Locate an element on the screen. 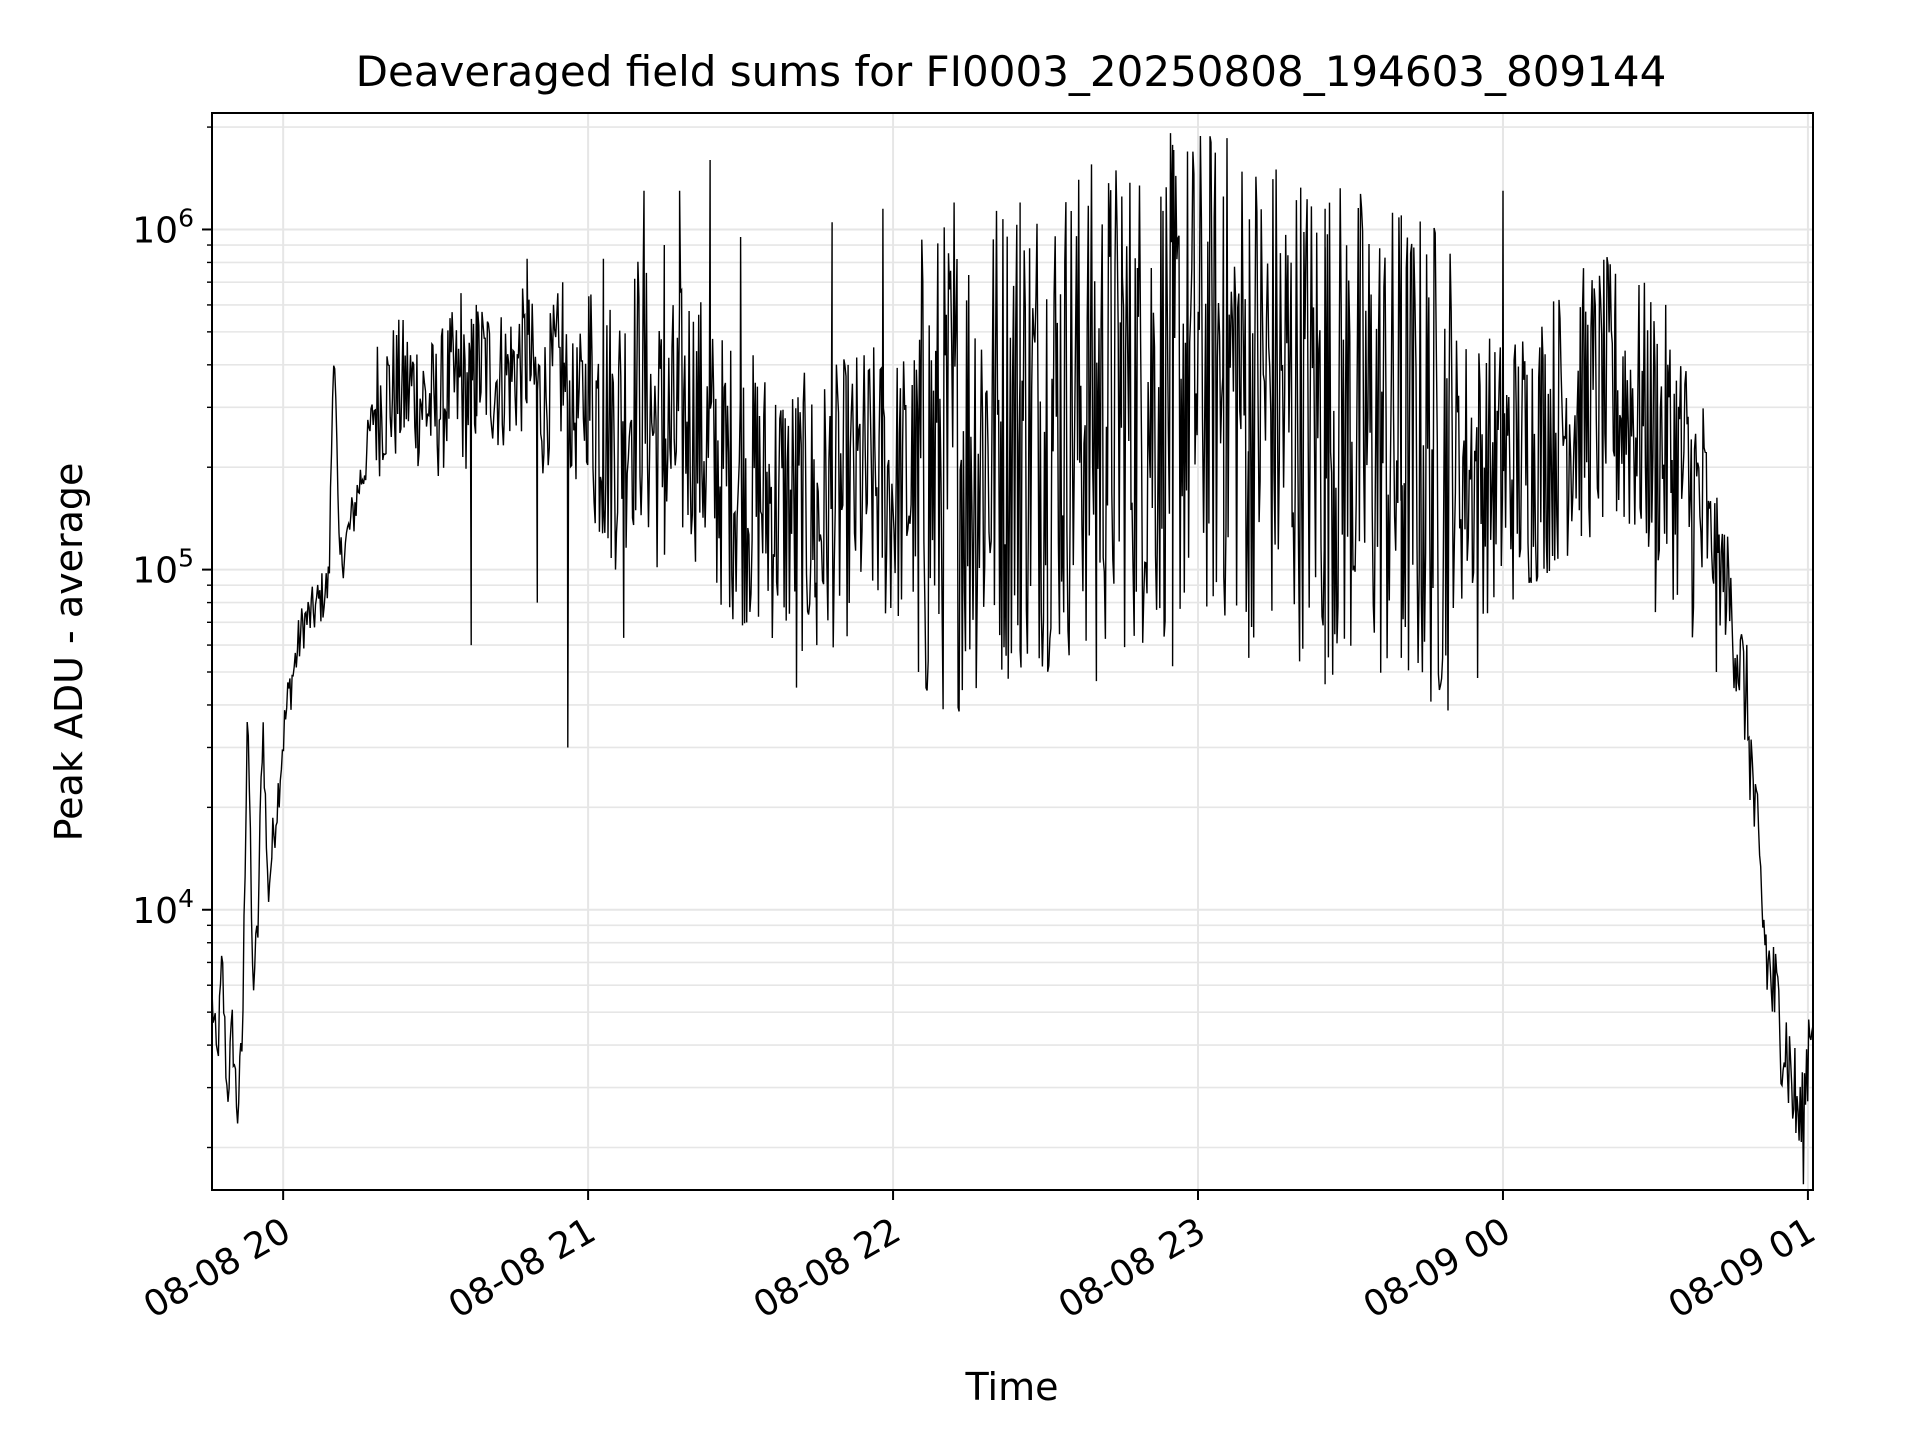 Image resolution: width=1920 pixels, height=1440 pixels. y-axis-label: Peak ADU - average is located at coordinates (69, 652).